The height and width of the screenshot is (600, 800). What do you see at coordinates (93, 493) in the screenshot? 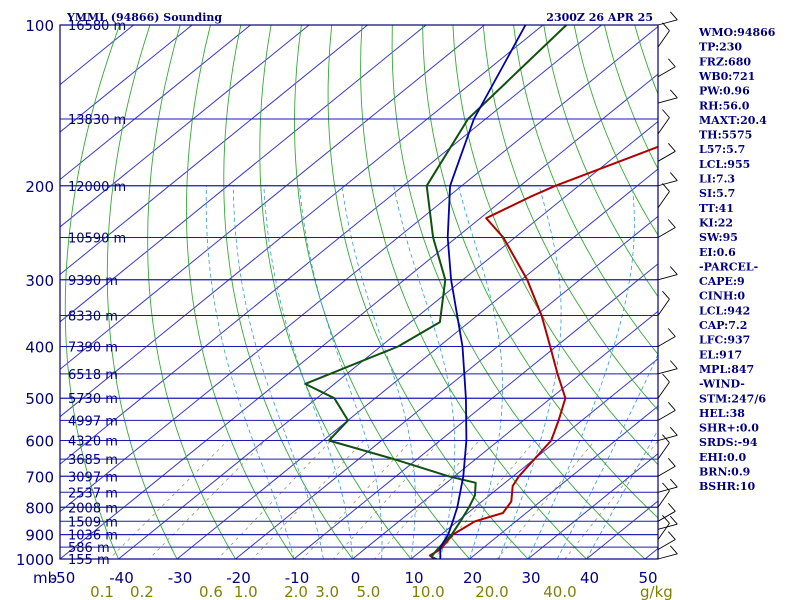
I see `height-label: 2537 m` at bounding box center [93, 493].